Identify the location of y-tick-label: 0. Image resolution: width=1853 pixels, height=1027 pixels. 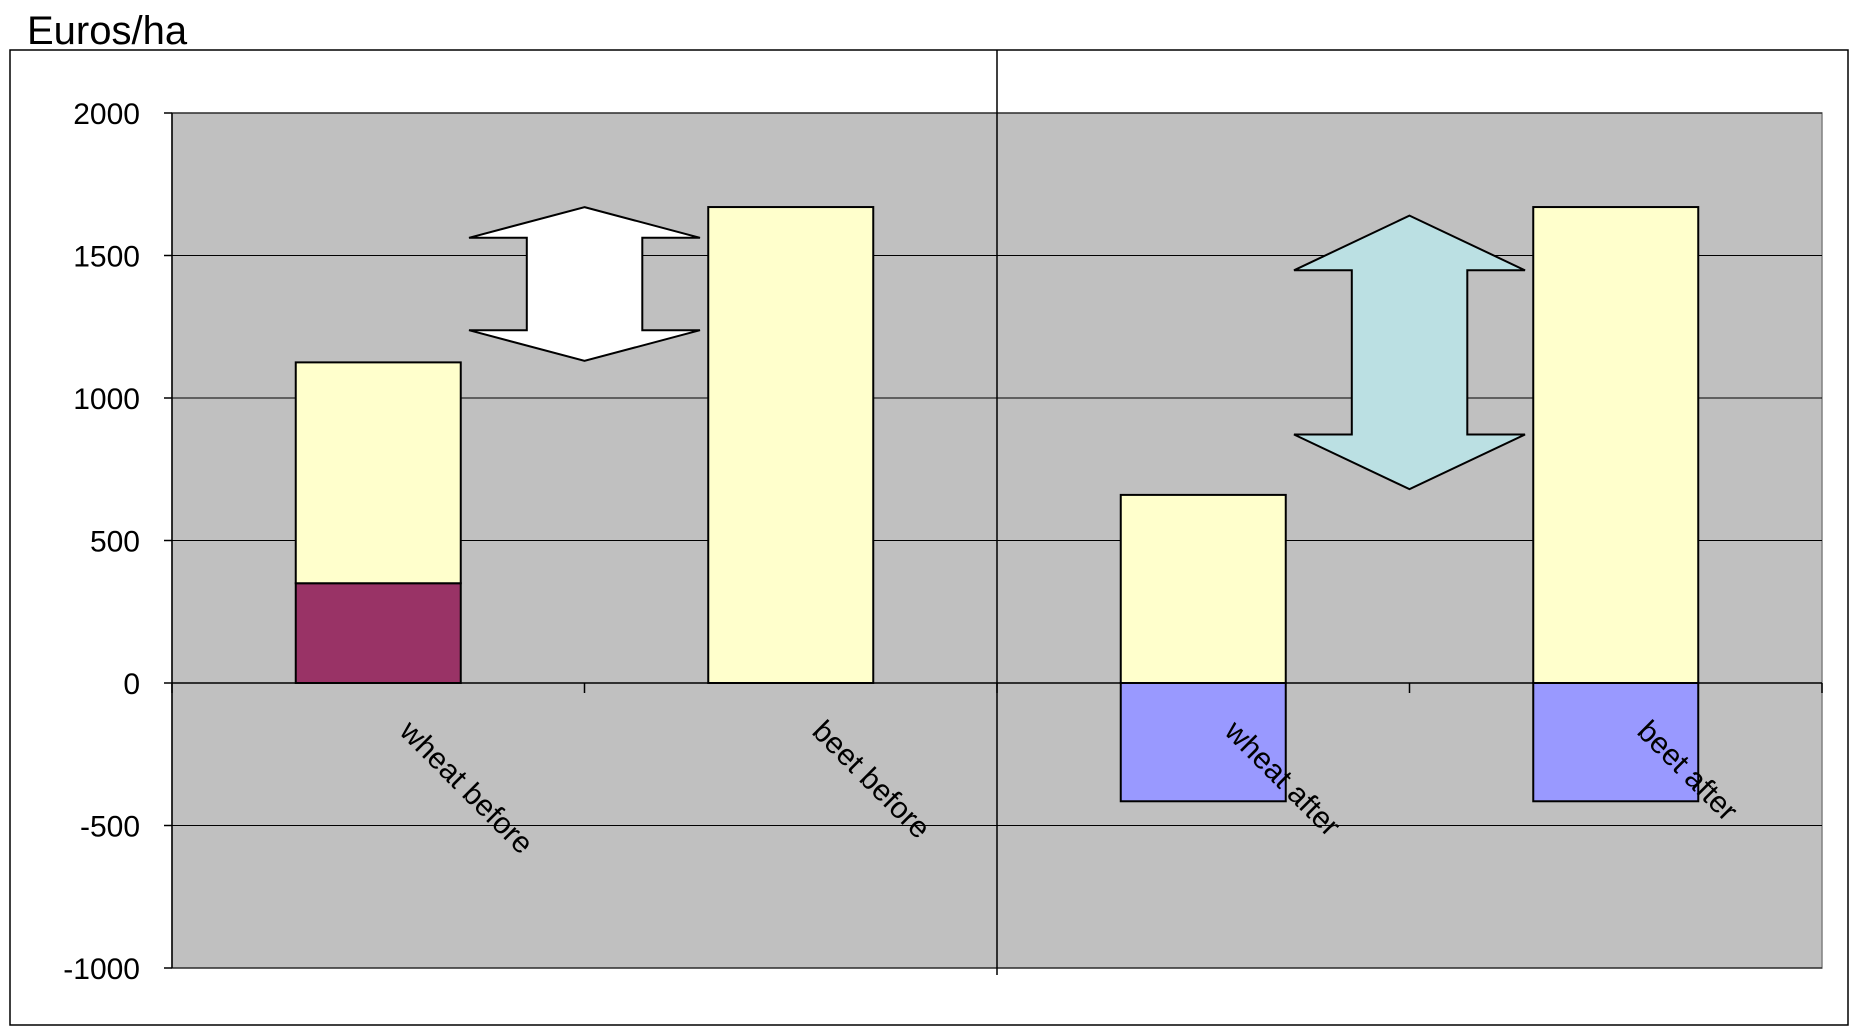
(131, 684).